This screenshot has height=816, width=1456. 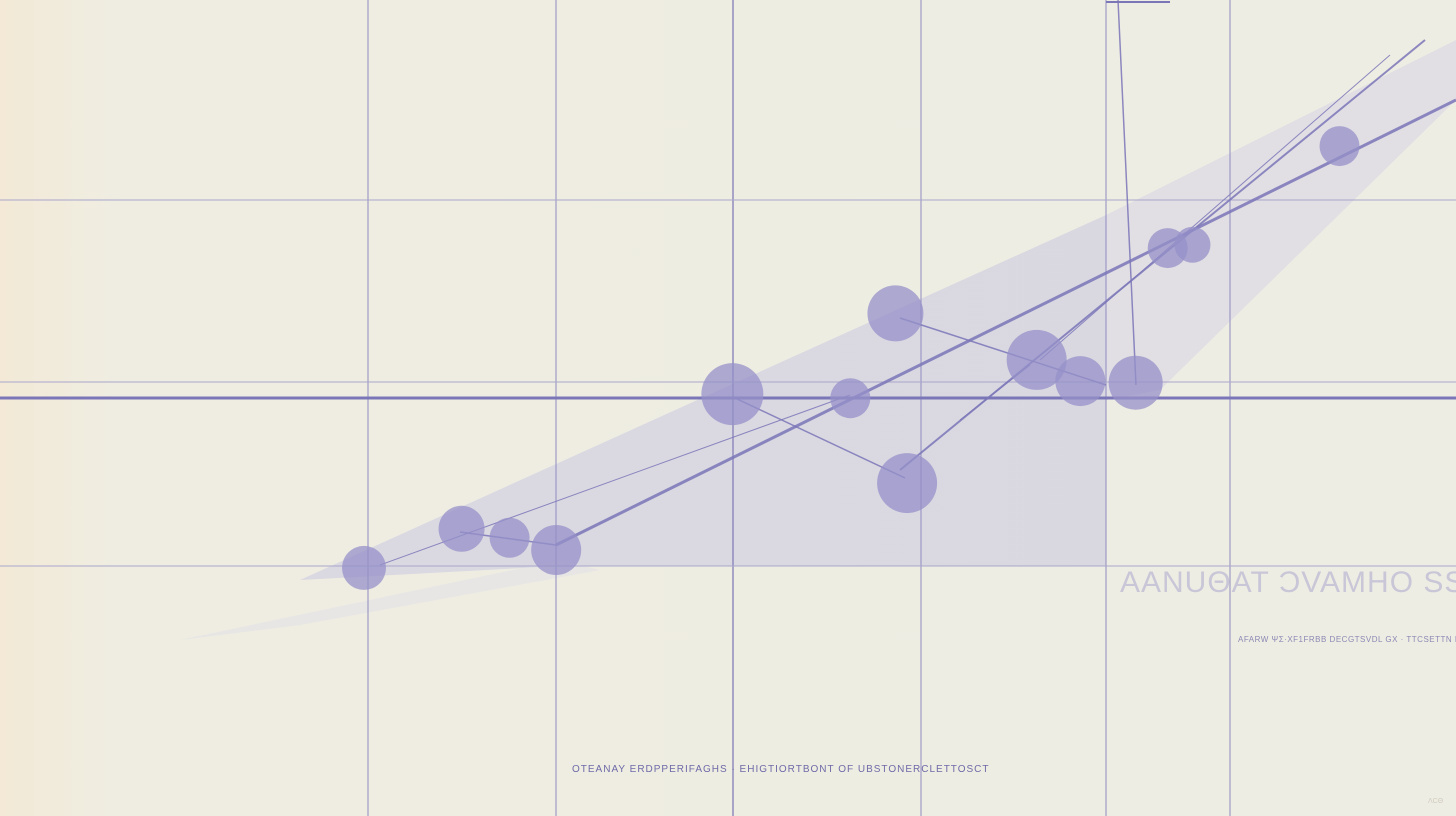 I want to click on confidence-band-upper, so click(x=1281, y=220).